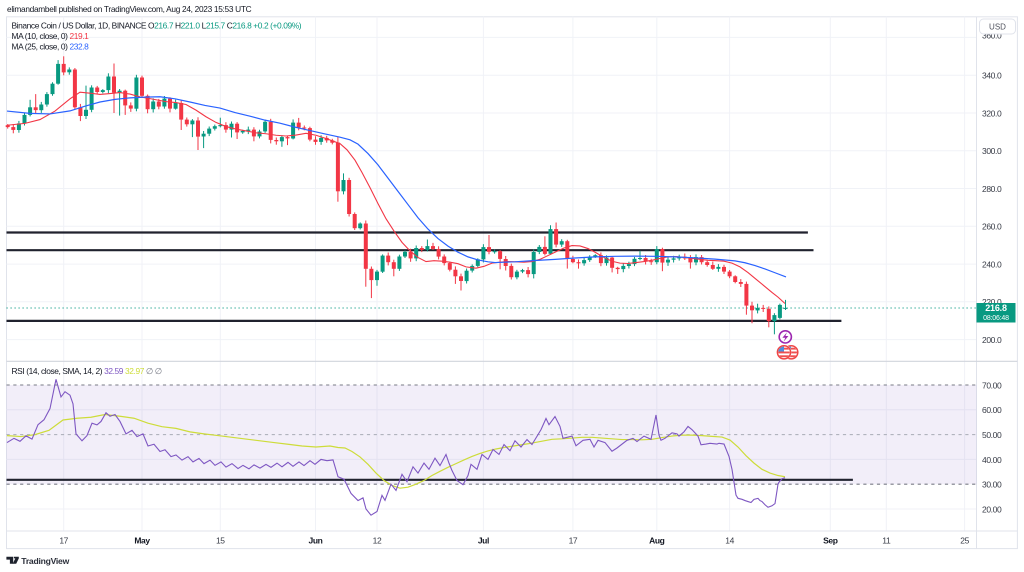  What do you see at coordinates (45, 561) in the screenshot?
I see `svg-text: TradingView` at bounding box center [45, 561].